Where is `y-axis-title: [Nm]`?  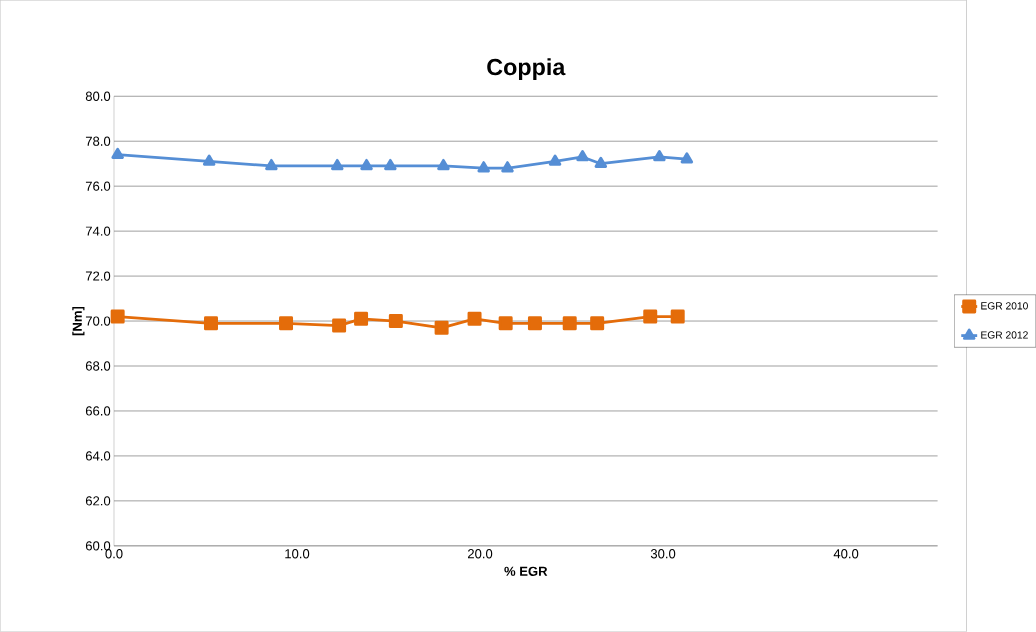
y-axis-title: [Nm] is located at coordinates (78, 321).